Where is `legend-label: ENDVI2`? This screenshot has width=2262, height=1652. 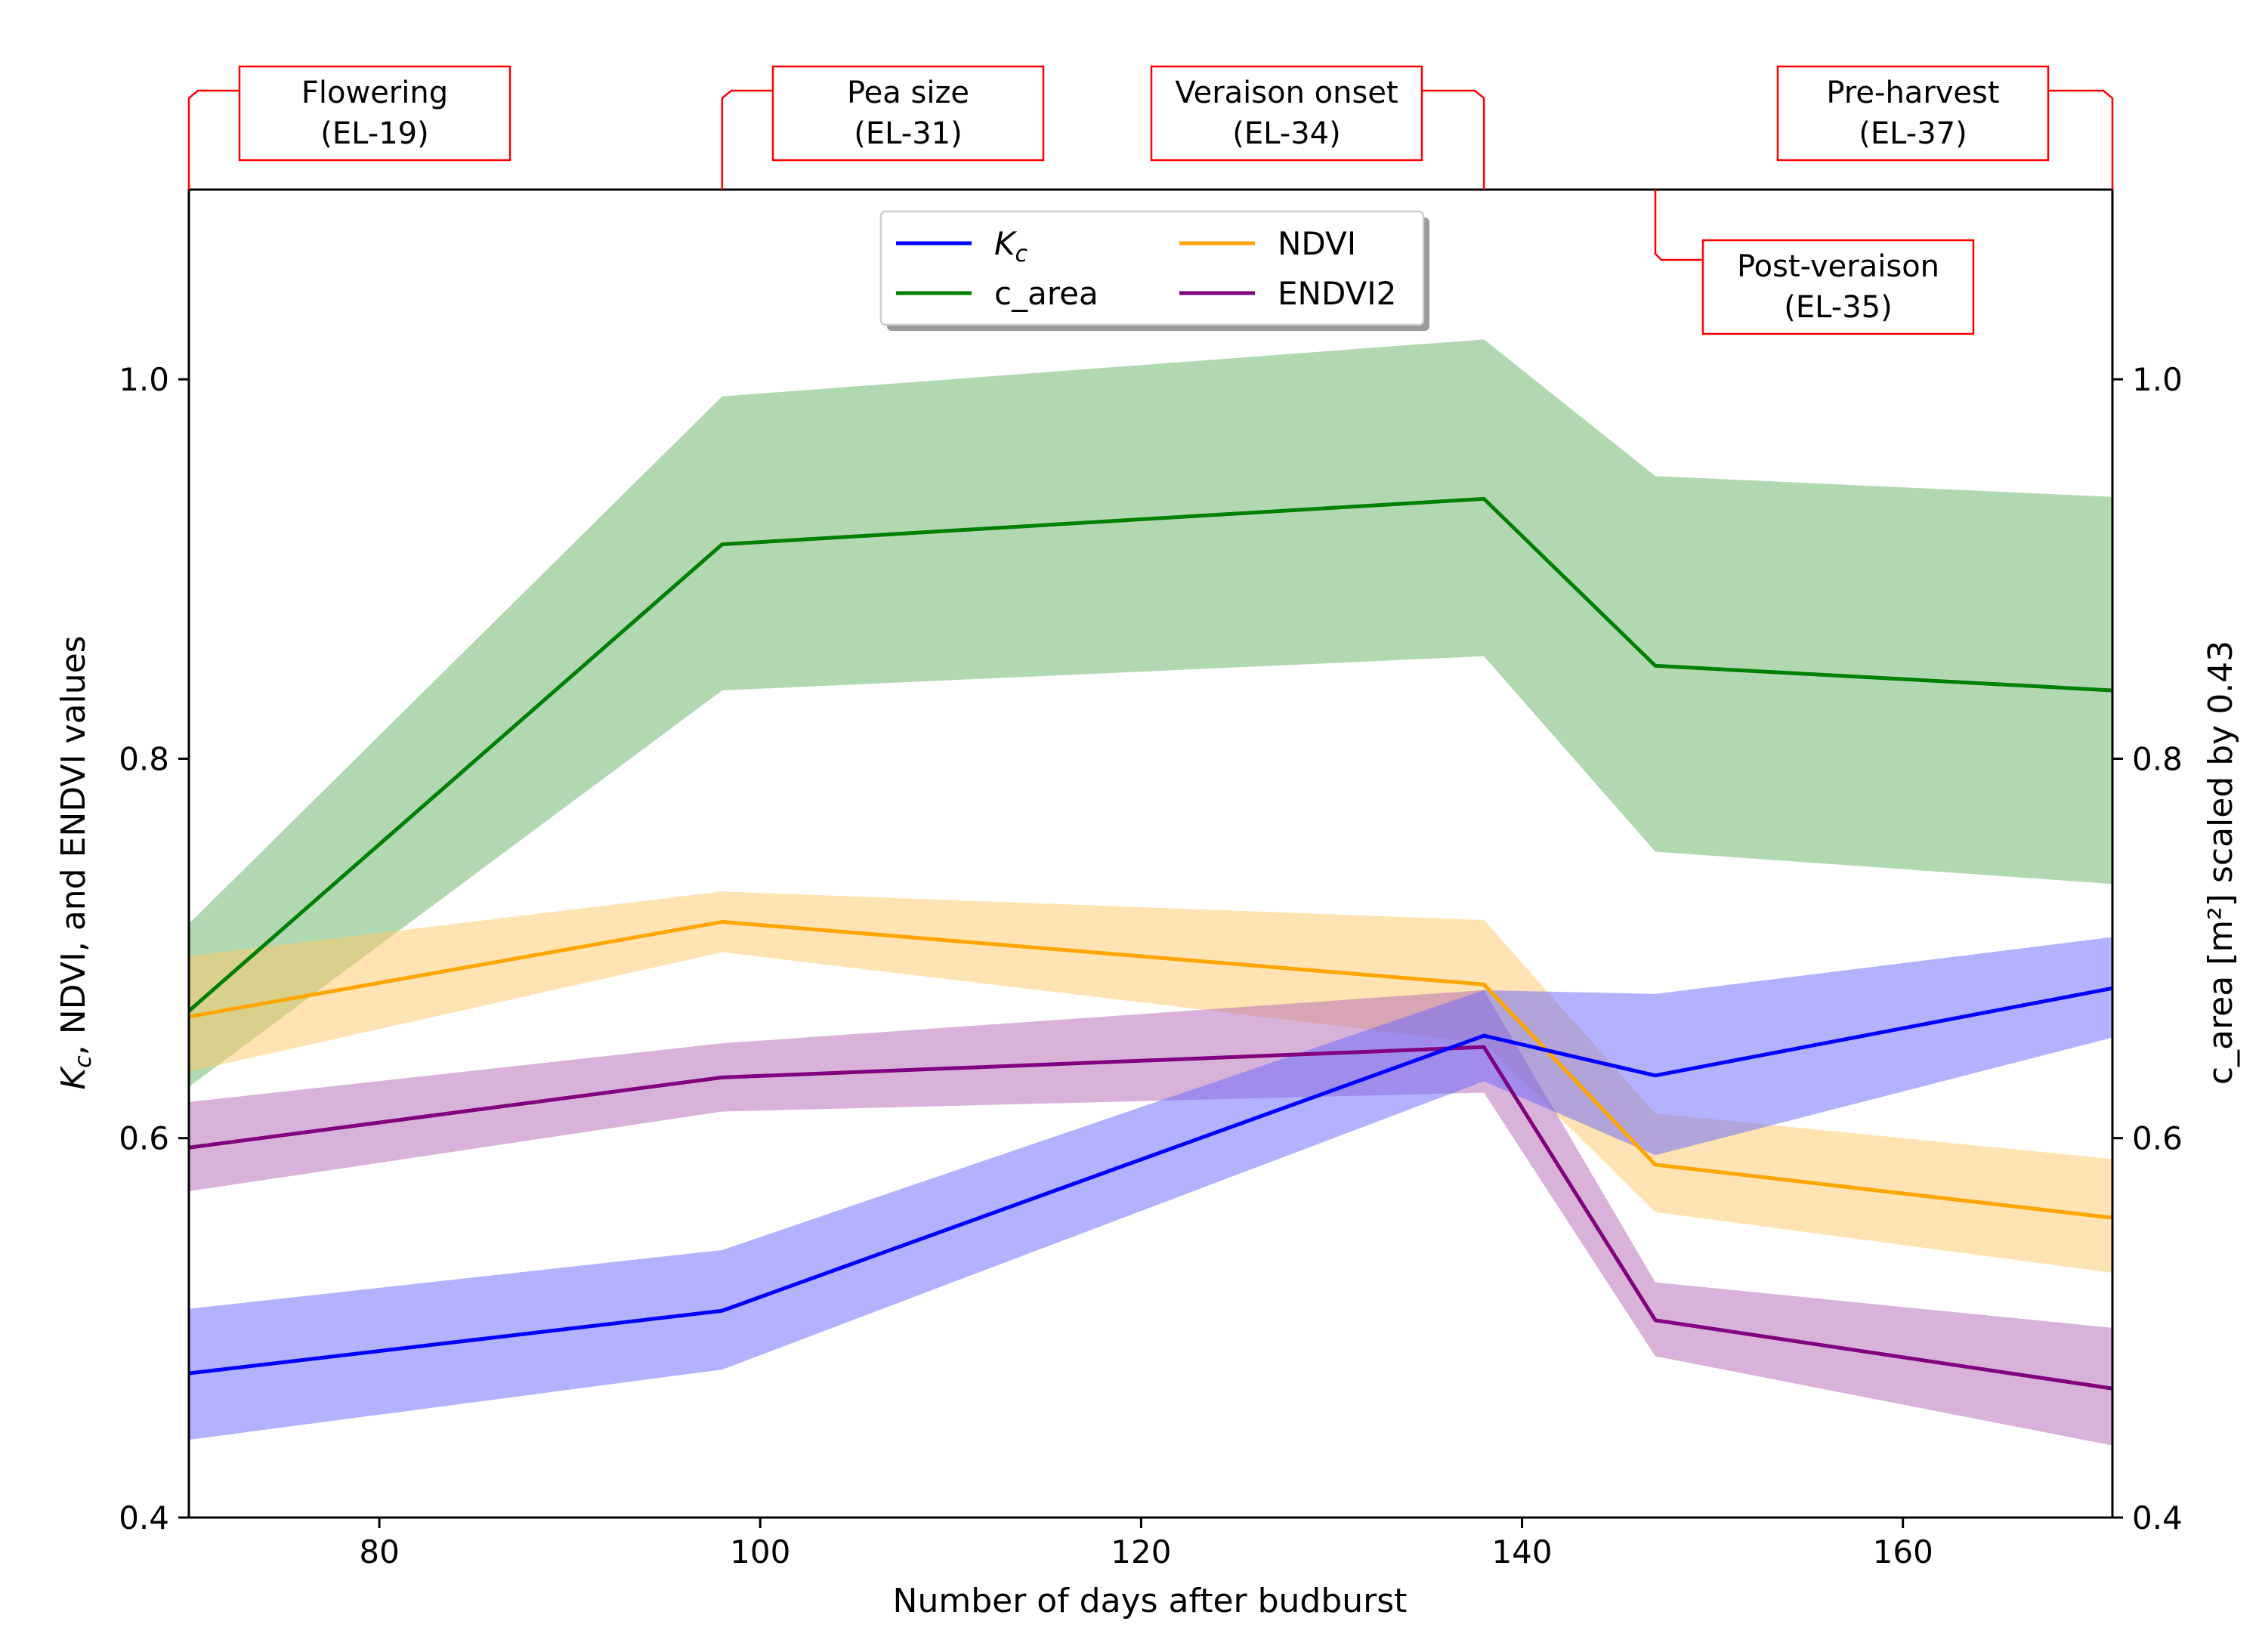
legend-label: ENDVI2 is located at coordinates (1337, 293).